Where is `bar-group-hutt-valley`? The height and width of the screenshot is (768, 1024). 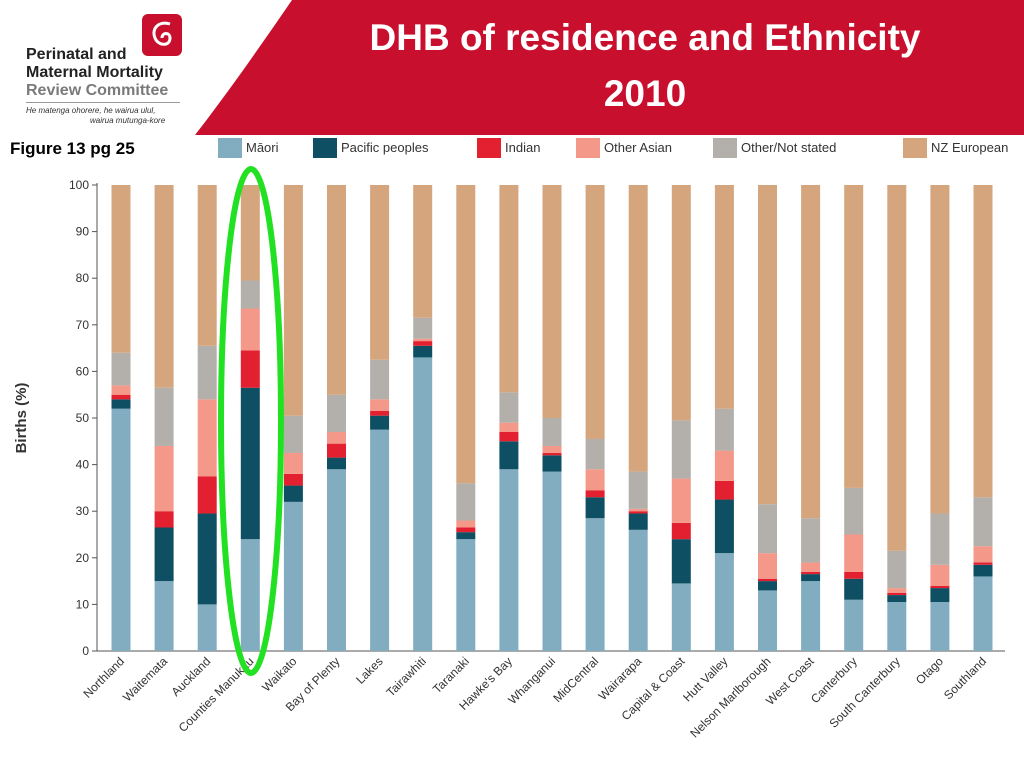 bar-group-hutt-valley is located at coordinates (724, 418).